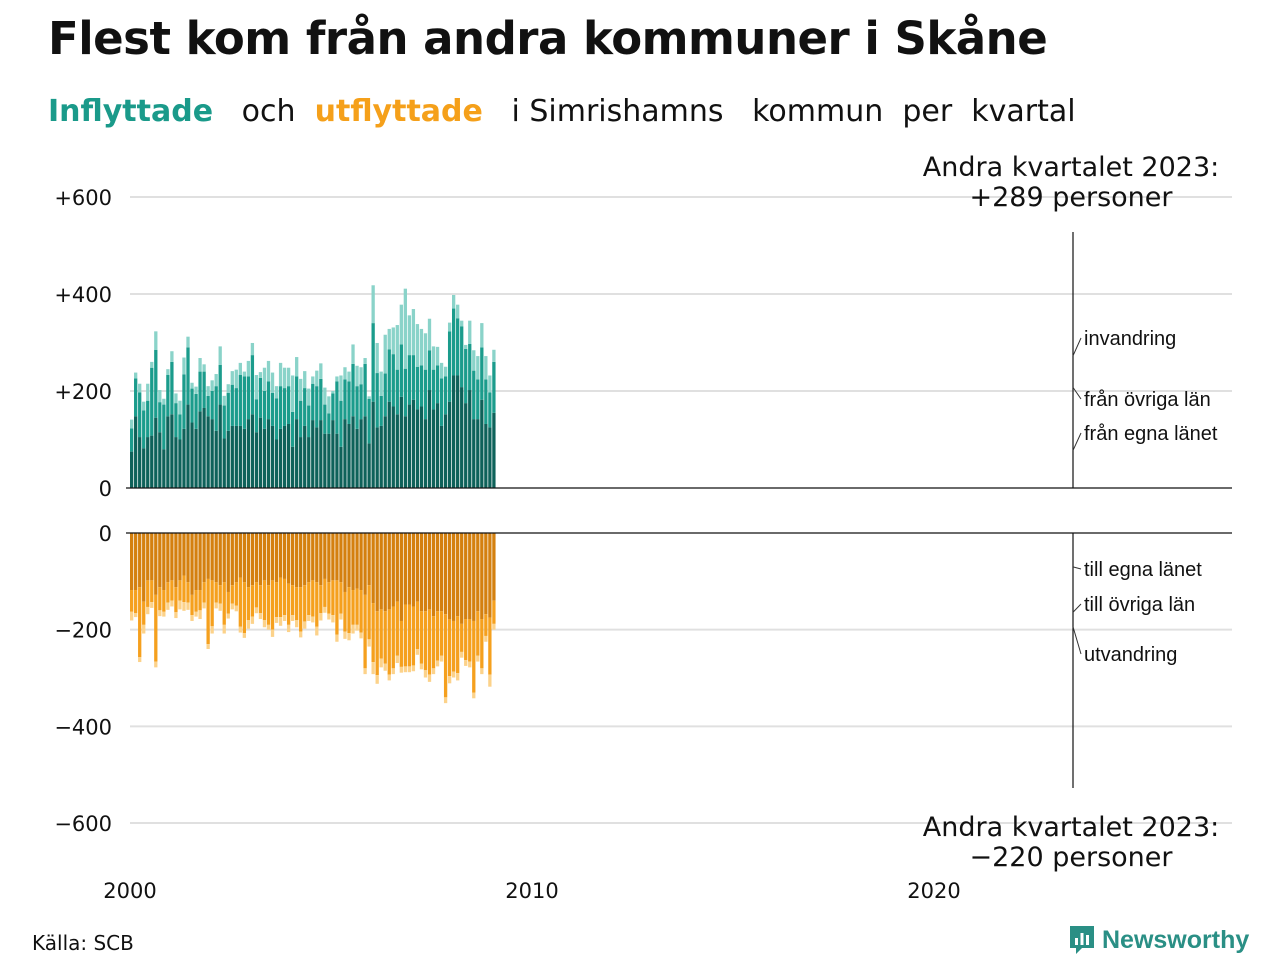 This screenshot has height=960, width=1280. What do you see at coordinates (1071, 197) in the screenshot?
I see `top-annotation-line2: +289 personer` at bounding box center [1071, 197].